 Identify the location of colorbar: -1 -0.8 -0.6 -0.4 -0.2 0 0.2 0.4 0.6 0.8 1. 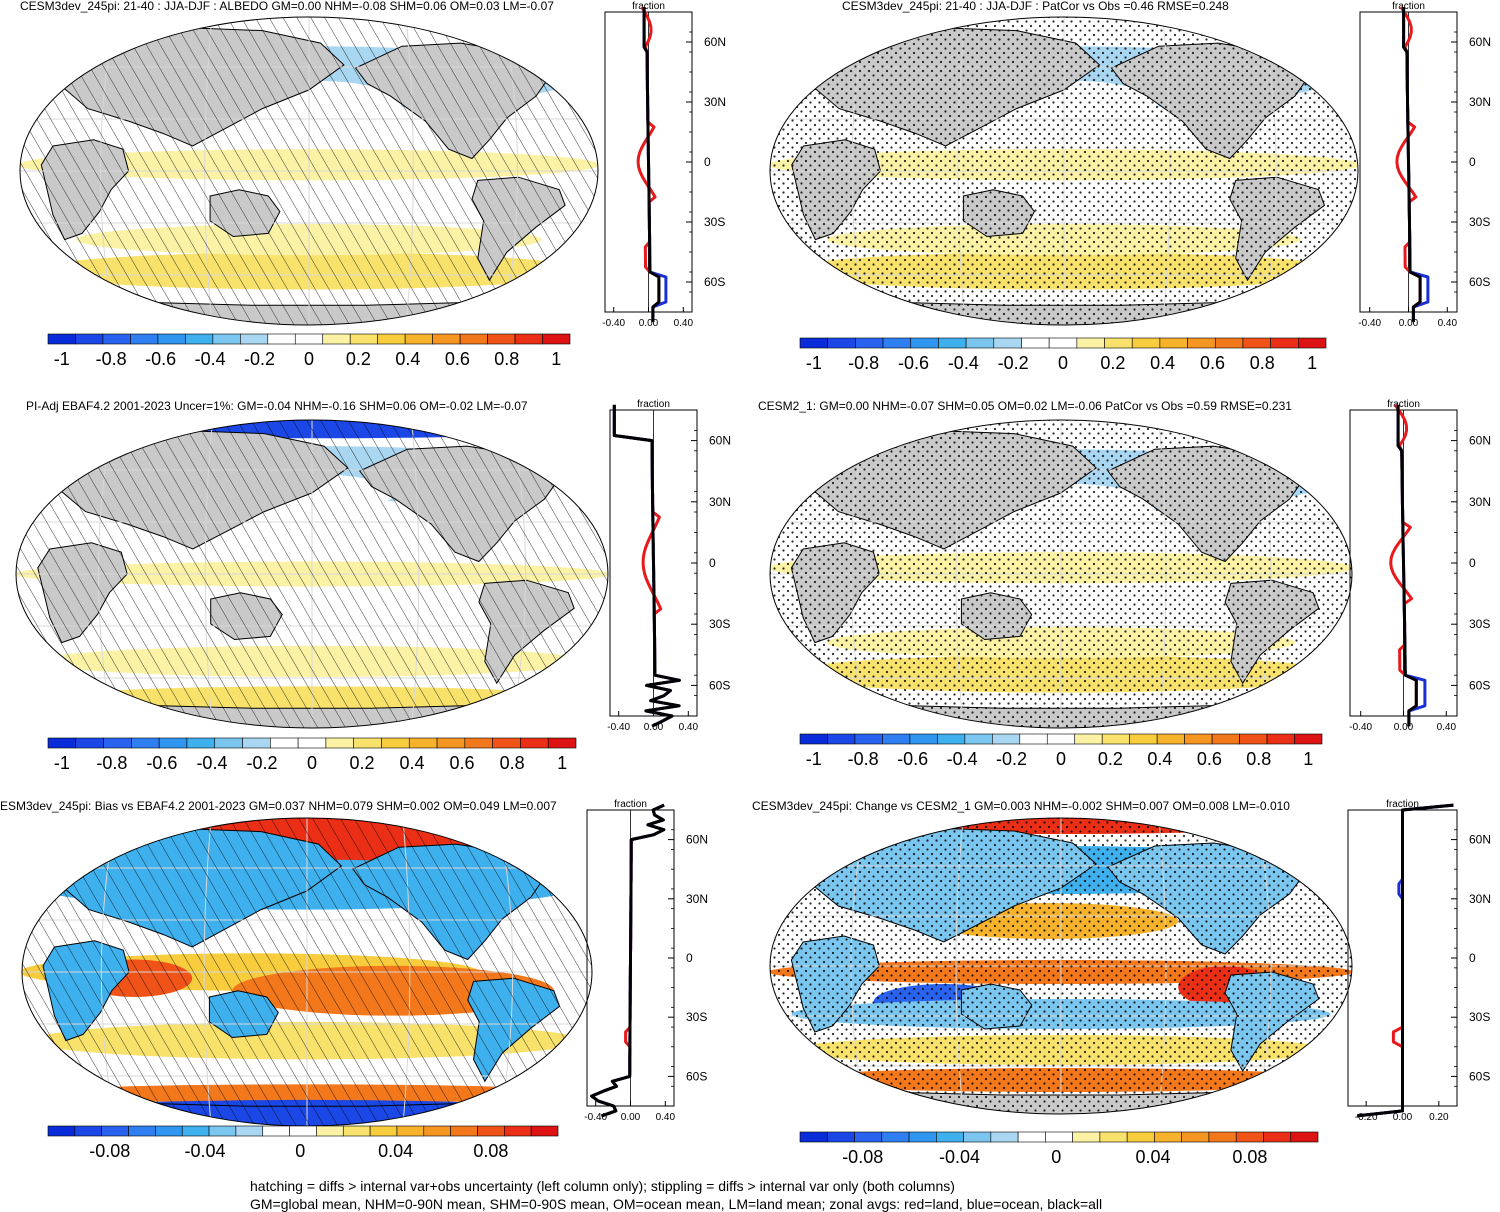
(1063, 355).